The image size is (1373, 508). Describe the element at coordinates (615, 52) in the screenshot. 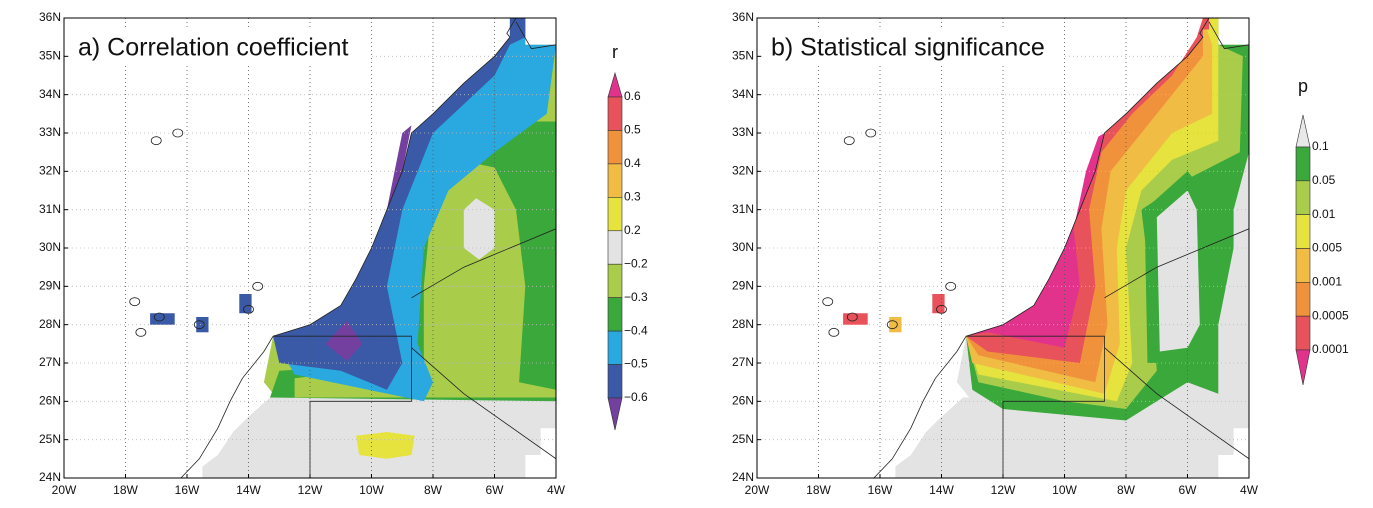

I see `colorbar-label: r` at that location.